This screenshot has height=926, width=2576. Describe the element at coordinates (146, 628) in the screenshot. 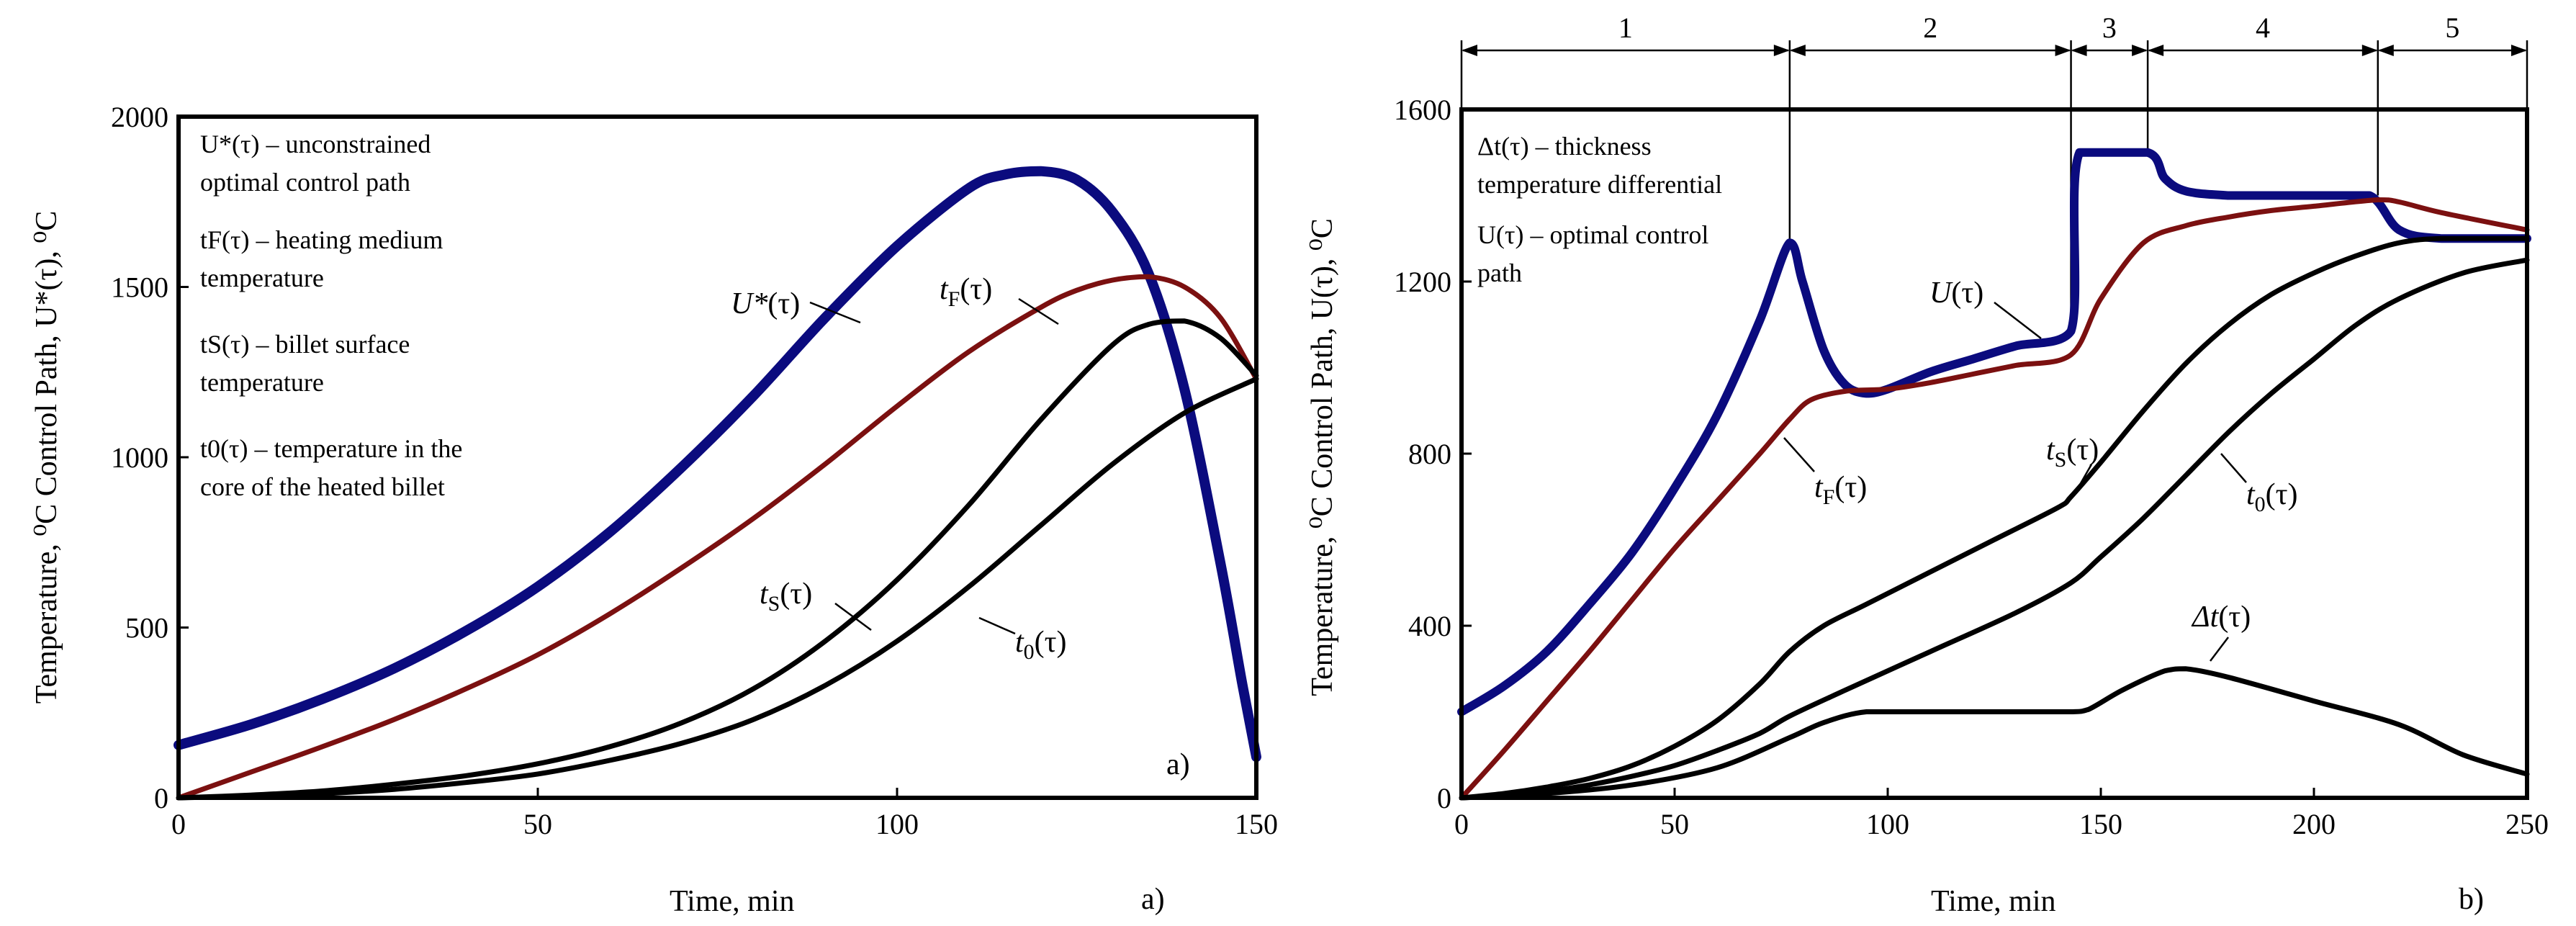

I see `y-tick-label-a-1: 500` at that location.